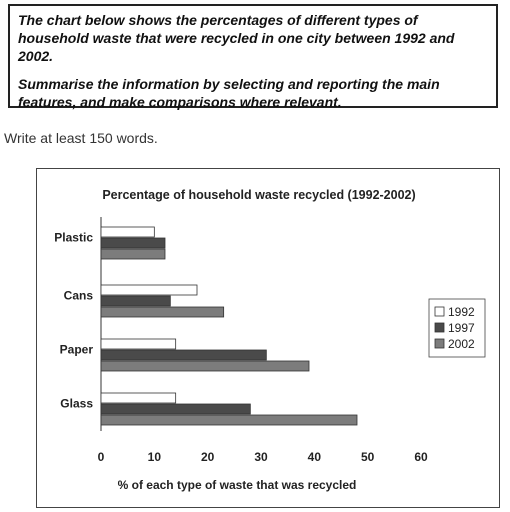 This screenshot has height=512, width=510. What do you see at coordinates (77, 350) in the screenshot?
I see `category-label-paper: Paper` at bounding box center [77, 350].